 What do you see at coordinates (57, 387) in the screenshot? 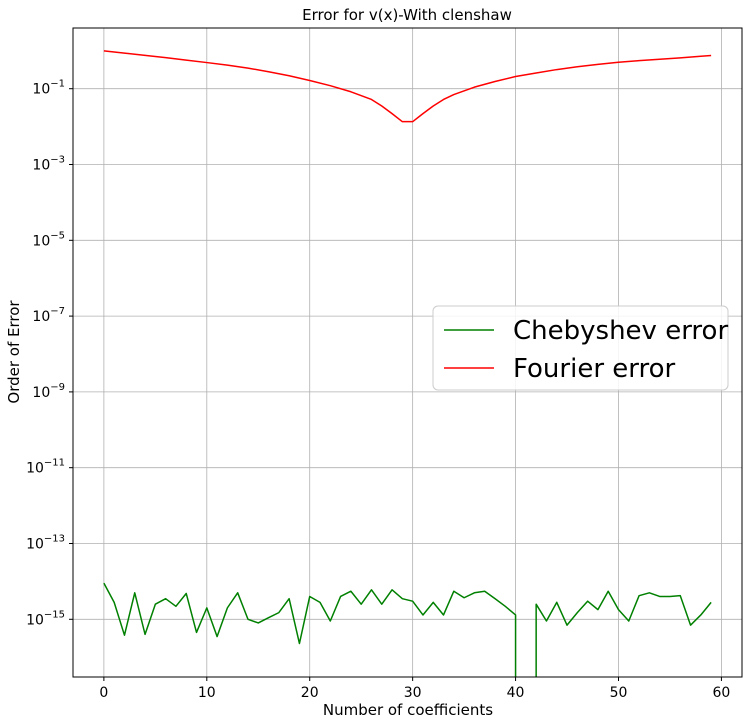
I see `y-tick-exponent: −9` at bounding box center [57, 387].